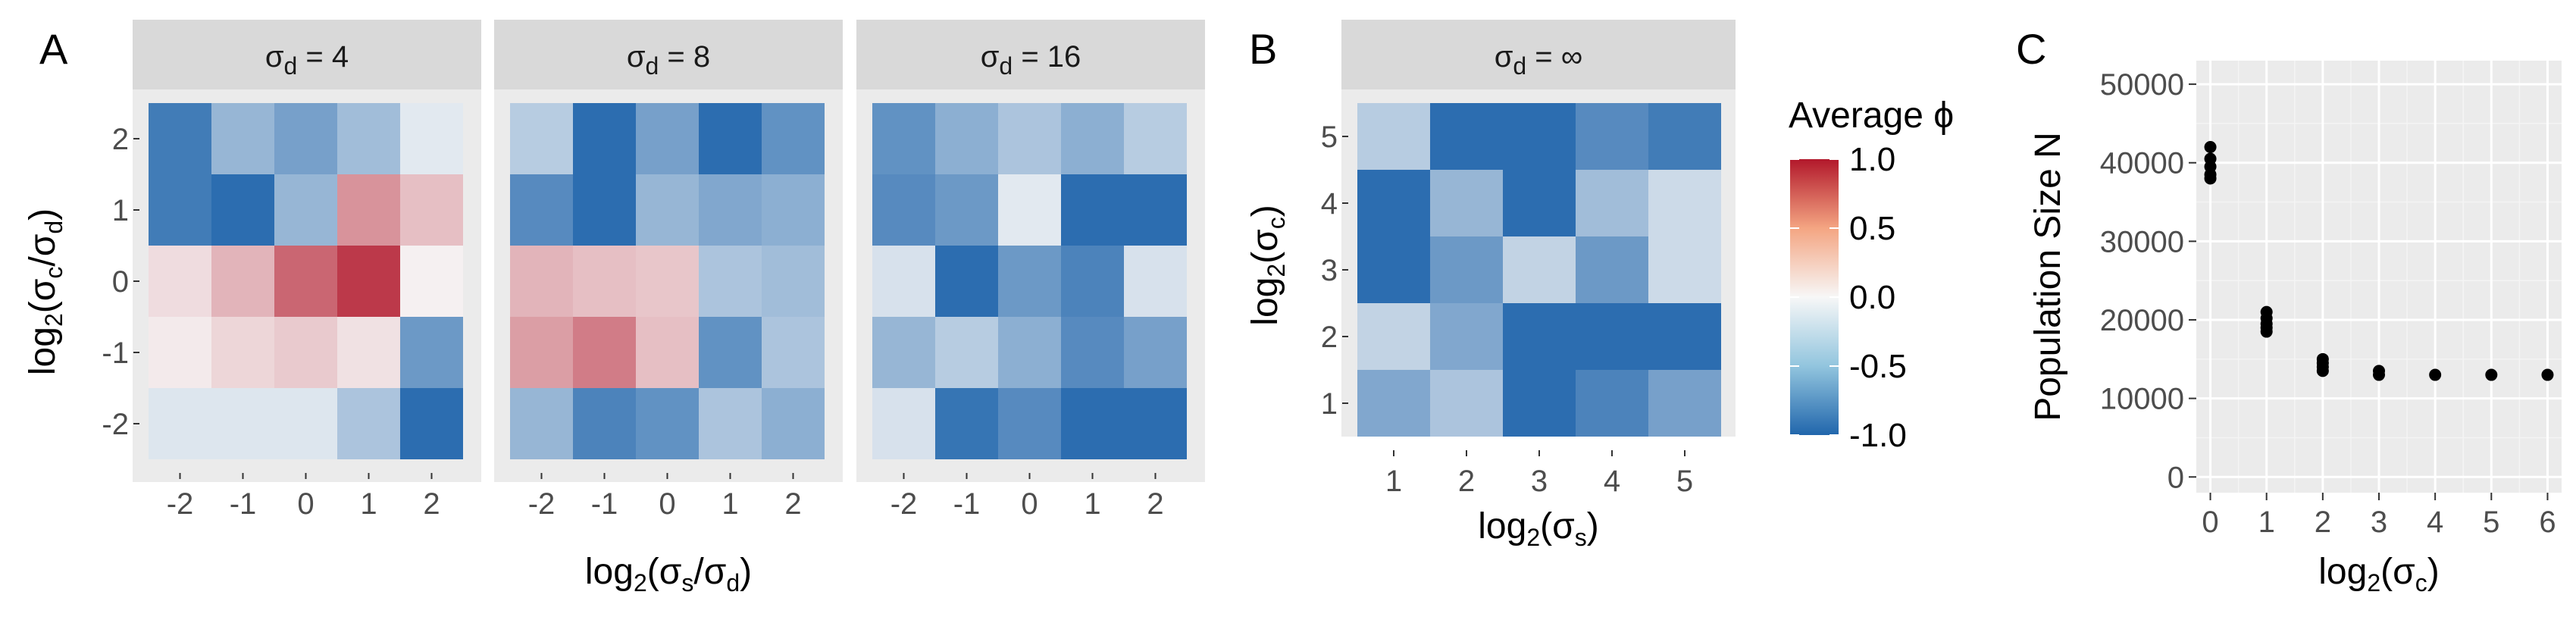  I want to click on panel-a-facet-3-cell-r1-c3, so click(1092, 210).